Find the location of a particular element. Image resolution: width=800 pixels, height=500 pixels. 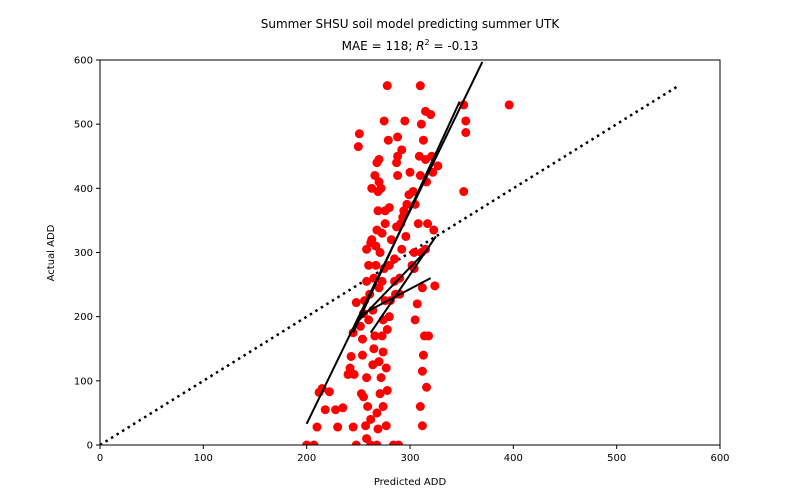

y-tick-label: 600 is located at coordinates (83, 61).